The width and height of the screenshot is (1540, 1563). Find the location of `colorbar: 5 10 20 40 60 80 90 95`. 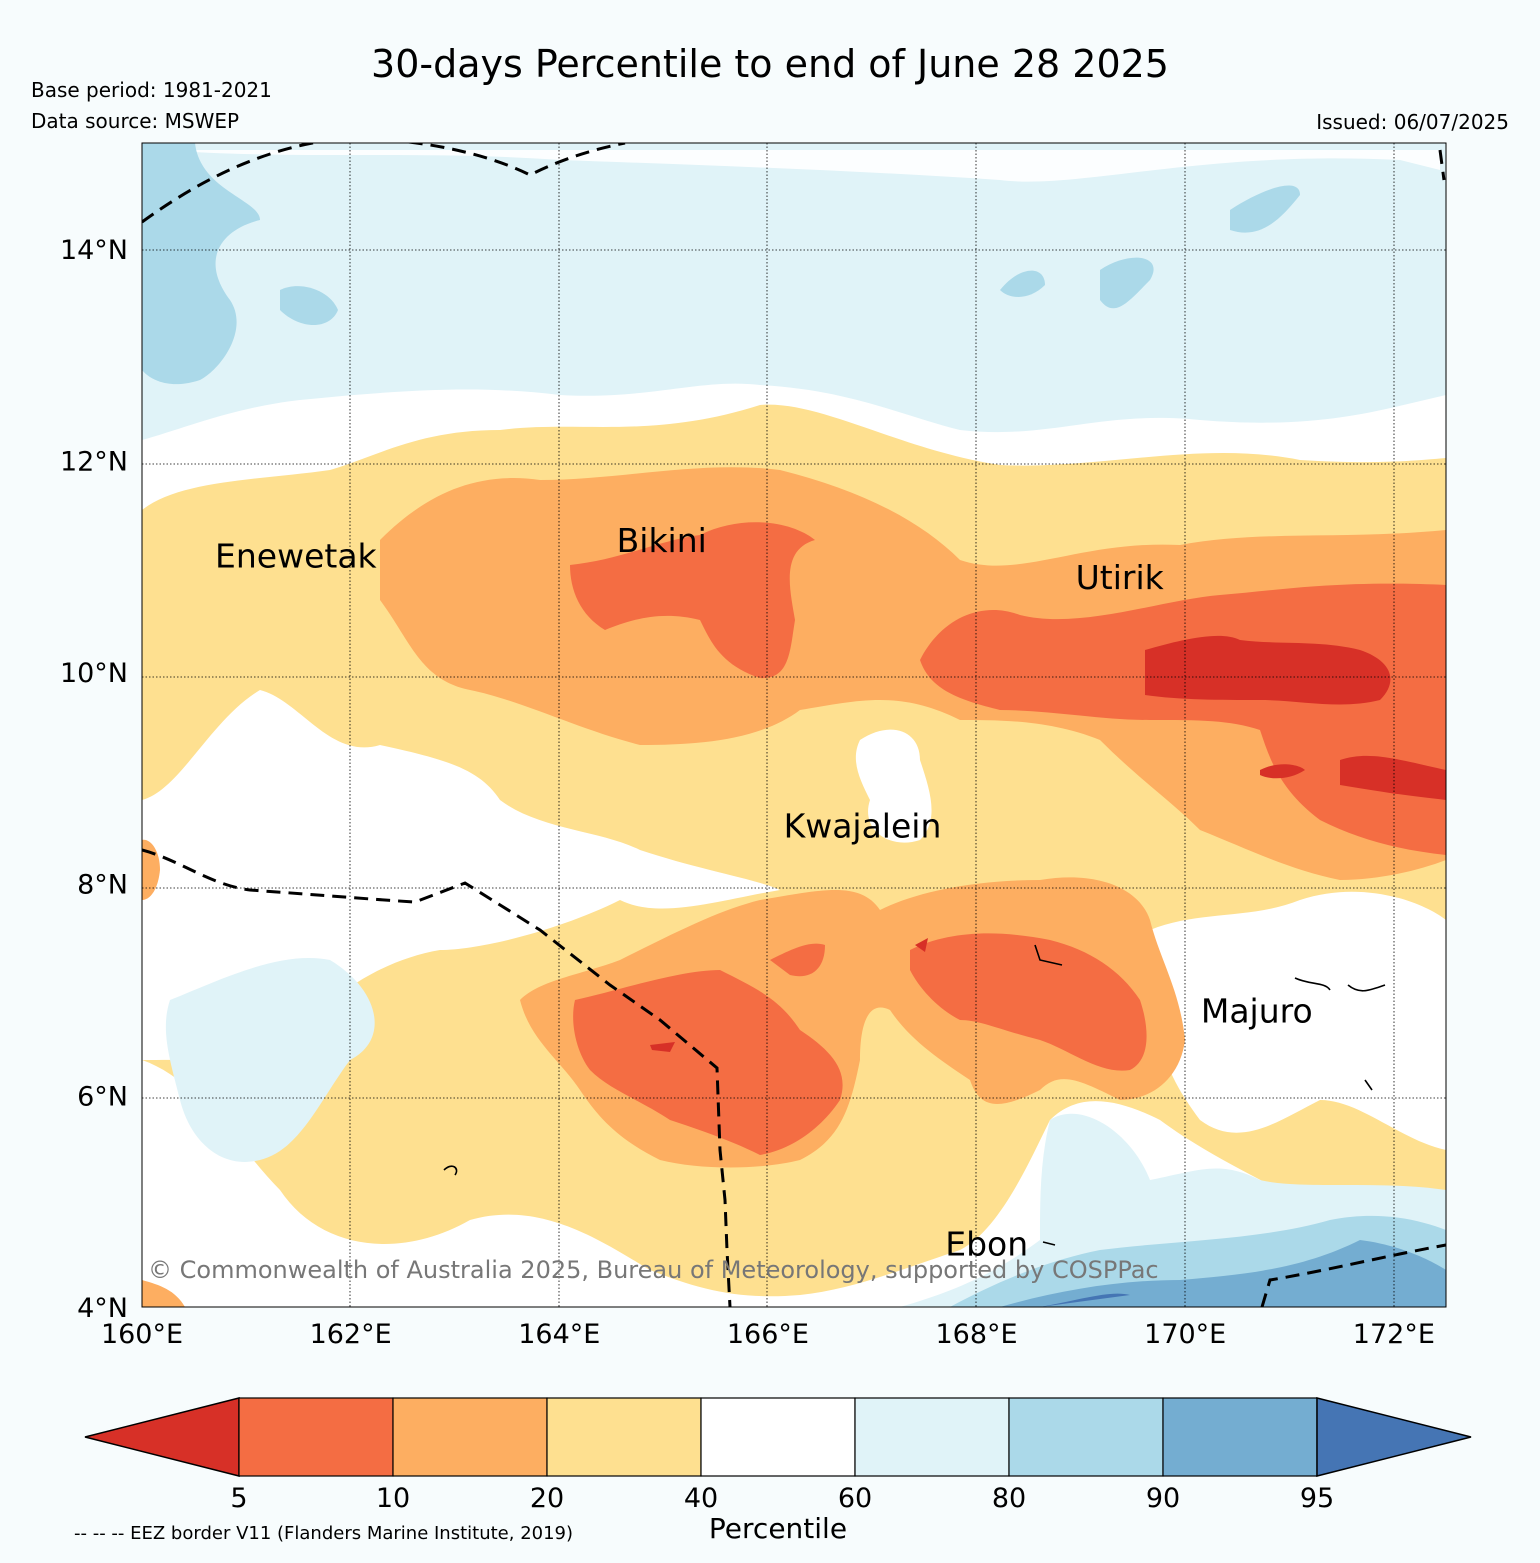

colorbar: 5 10 20 40 60 80 90 95 is located at coordinates (778, 1453).